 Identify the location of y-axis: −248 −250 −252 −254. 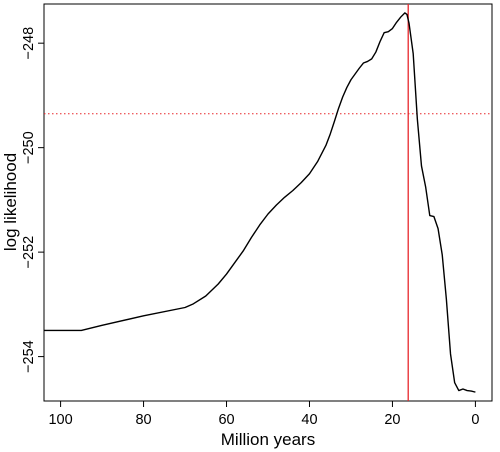
(32, 200).